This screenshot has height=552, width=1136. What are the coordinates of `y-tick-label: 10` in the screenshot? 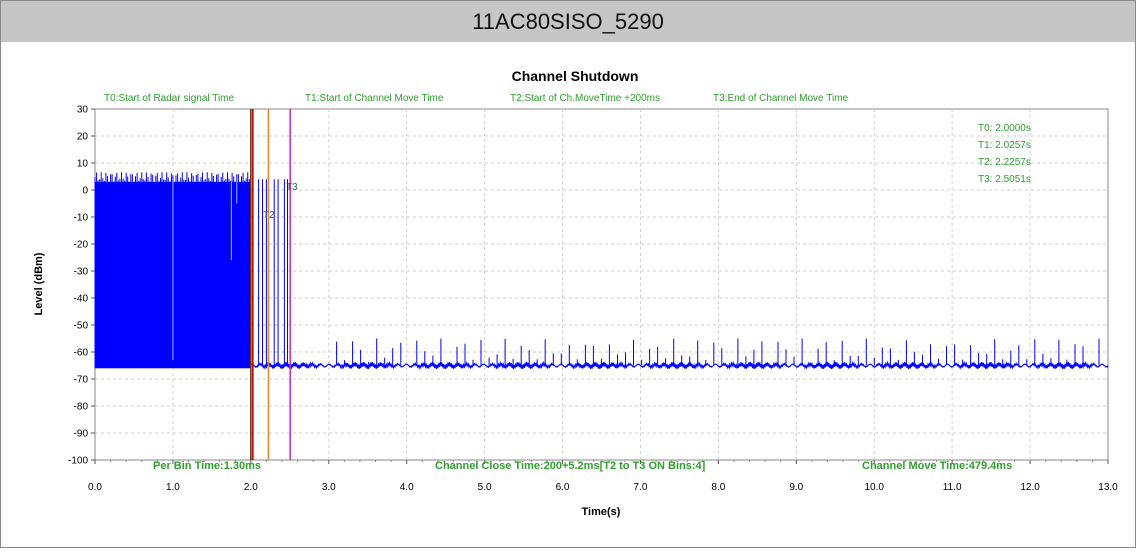 It's located at (83, 164).